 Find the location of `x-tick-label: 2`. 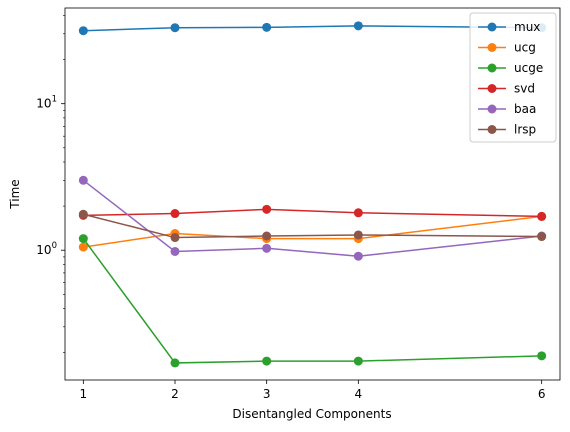

x-tick-label: 2 is located at coordinates (175, 394).